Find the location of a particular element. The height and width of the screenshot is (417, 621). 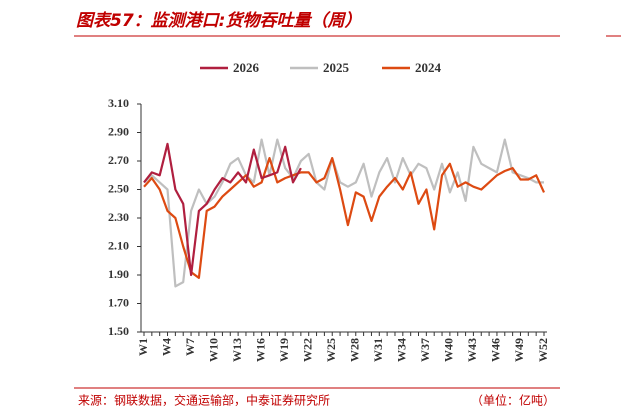

y-tick-label: 3.10 is located at coordinates (118, 103).